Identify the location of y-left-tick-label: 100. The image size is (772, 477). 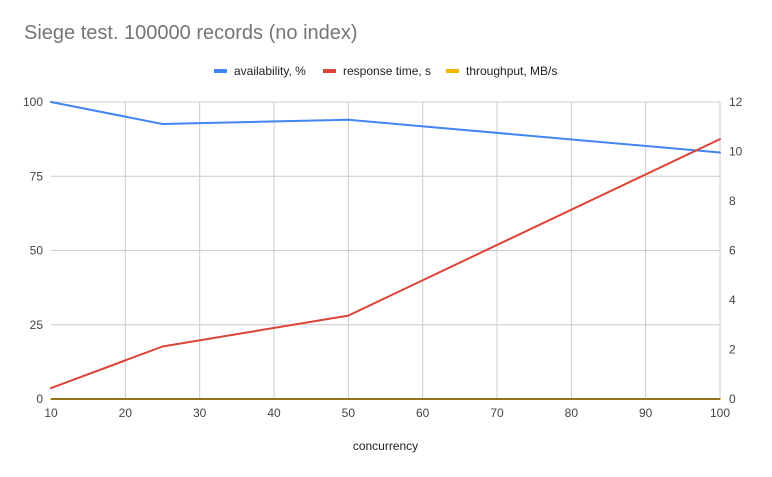
(33, 102).